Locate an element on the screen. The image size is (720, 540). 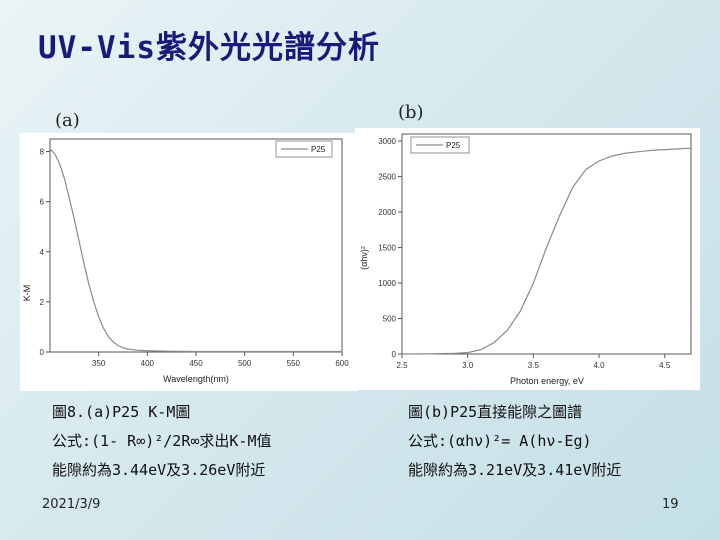
caption-a-line-2: 公式:(1- R∞)²/2R∞求出K-M值 is located at coordinates (162, 441).